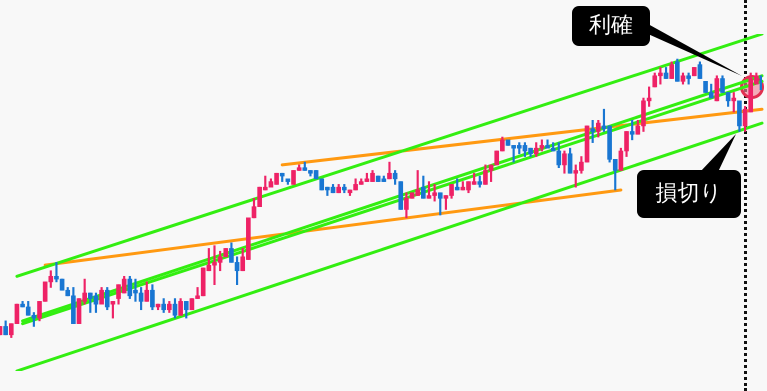  What do you see at coordinates (611, 26) in the screenshot?
I see `text: 利確` at bounding box center [611, 26].